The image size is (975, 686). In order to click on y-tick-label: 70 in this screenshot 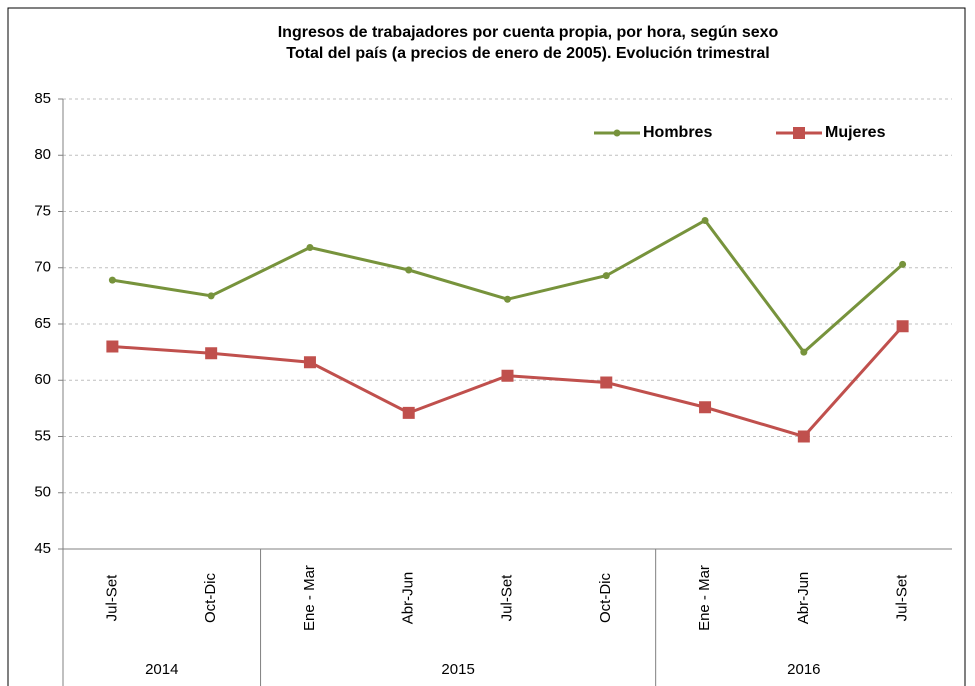, I will do `click(42, 267)`.